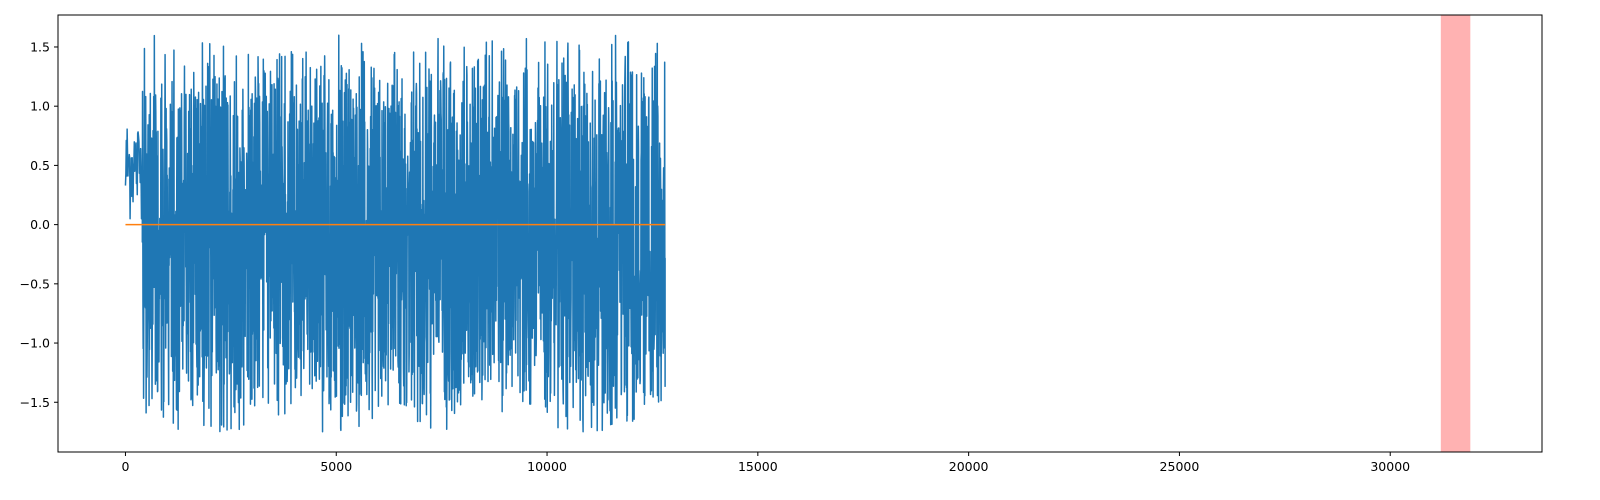  Describe the element at coordinates (125, 466) in the screenshot. I see `x-tick-label: 0` at that location.